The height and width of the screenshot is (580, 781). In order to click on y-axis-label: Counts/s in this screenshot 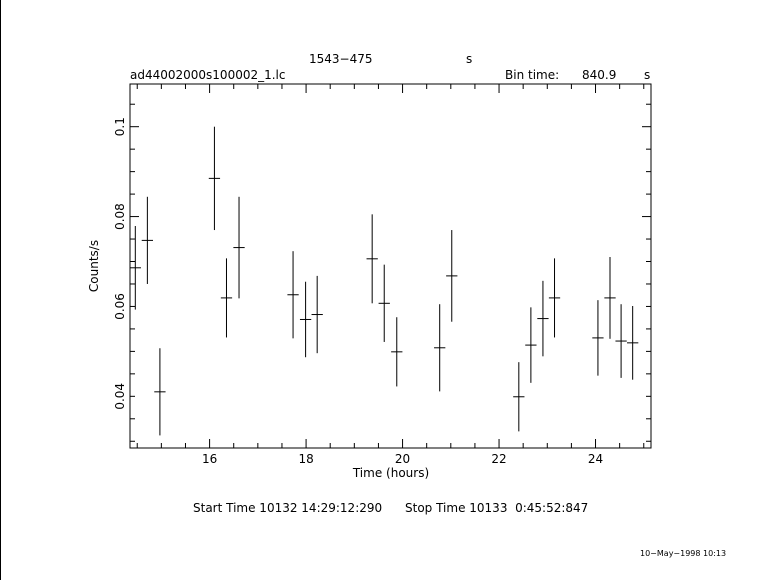, I will do `click(94, 266)`.